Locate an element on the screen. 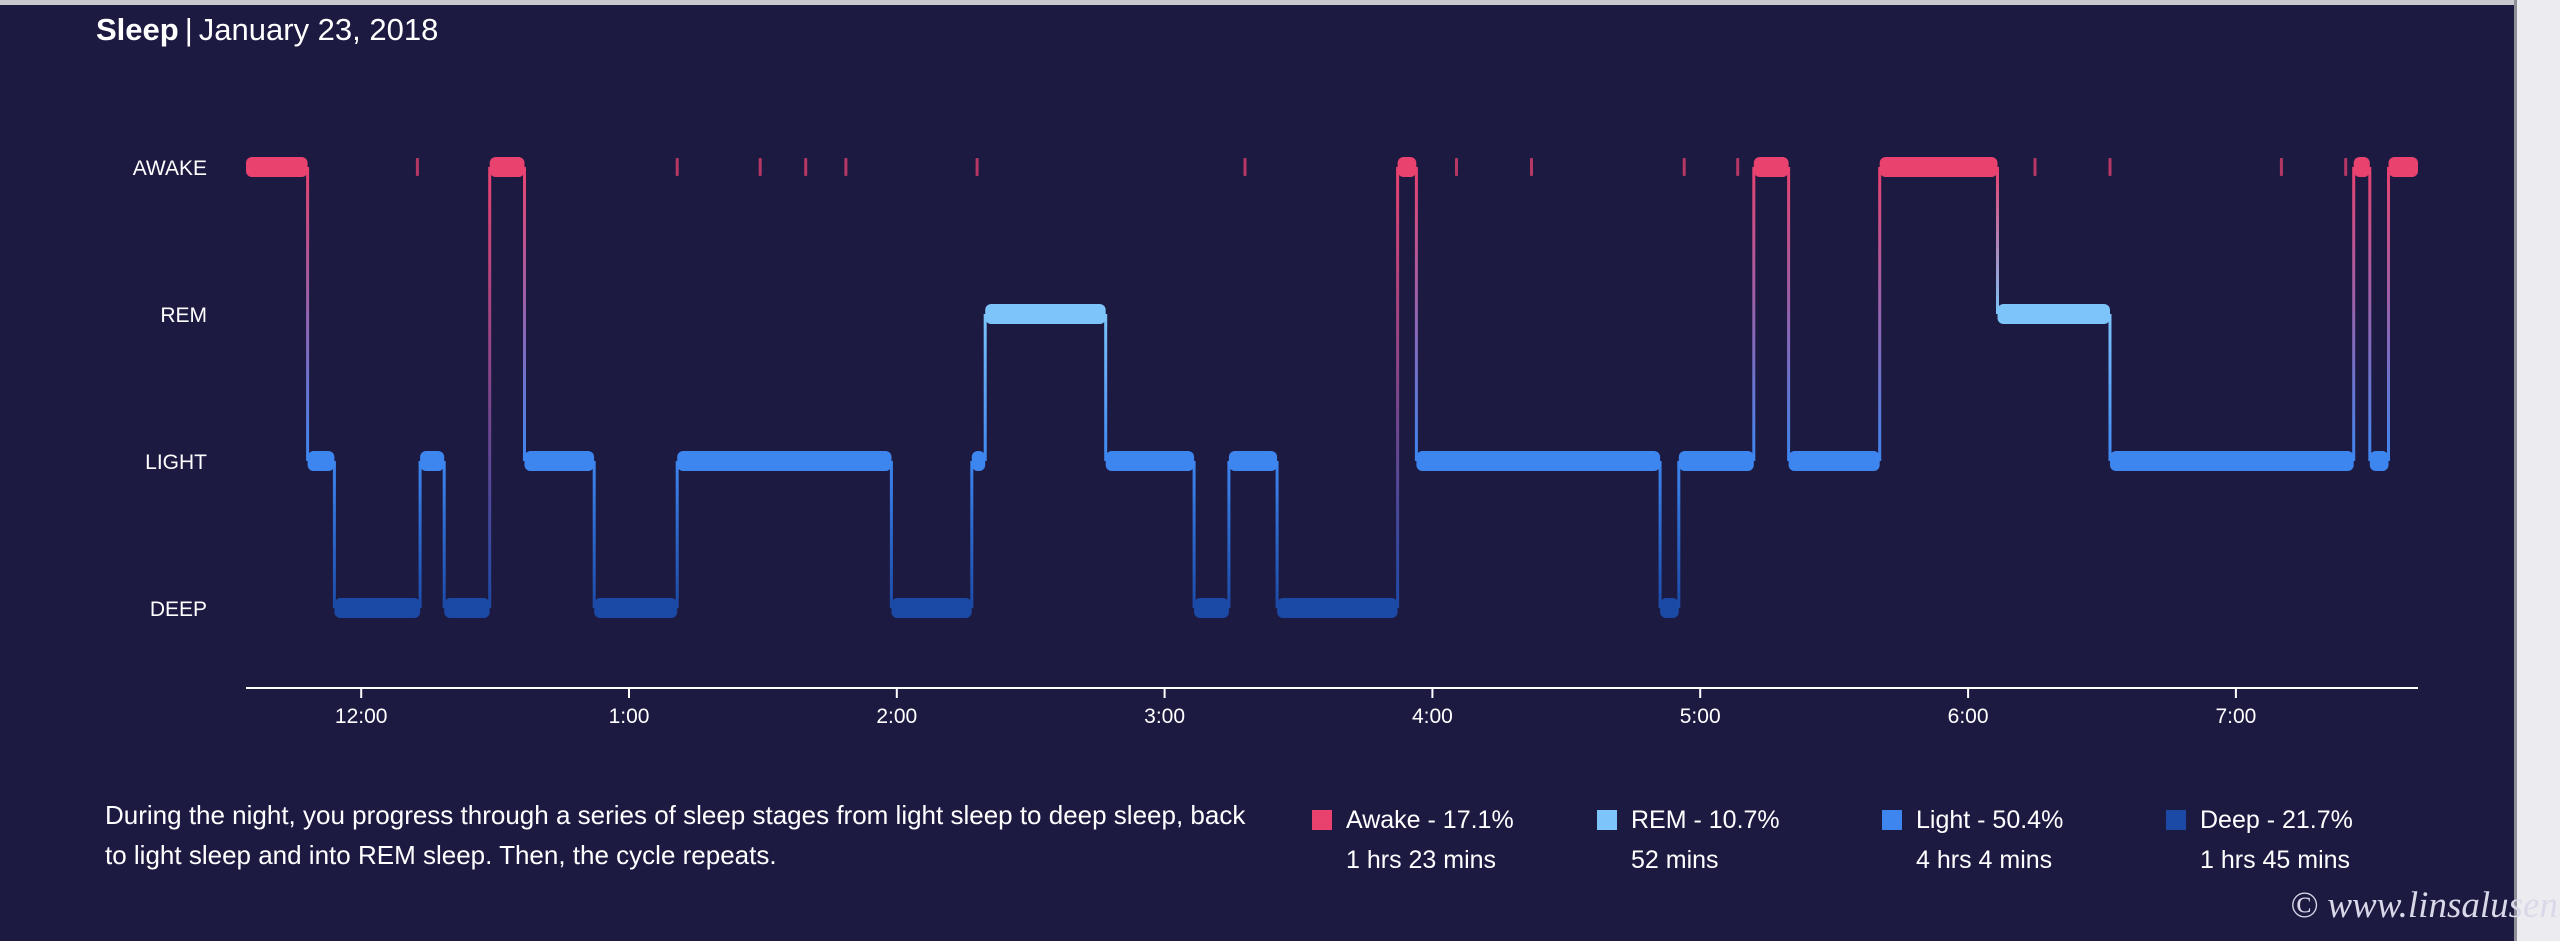  legend-label-deep: Deep - 21.7% is located at coordinates (2276, 820).